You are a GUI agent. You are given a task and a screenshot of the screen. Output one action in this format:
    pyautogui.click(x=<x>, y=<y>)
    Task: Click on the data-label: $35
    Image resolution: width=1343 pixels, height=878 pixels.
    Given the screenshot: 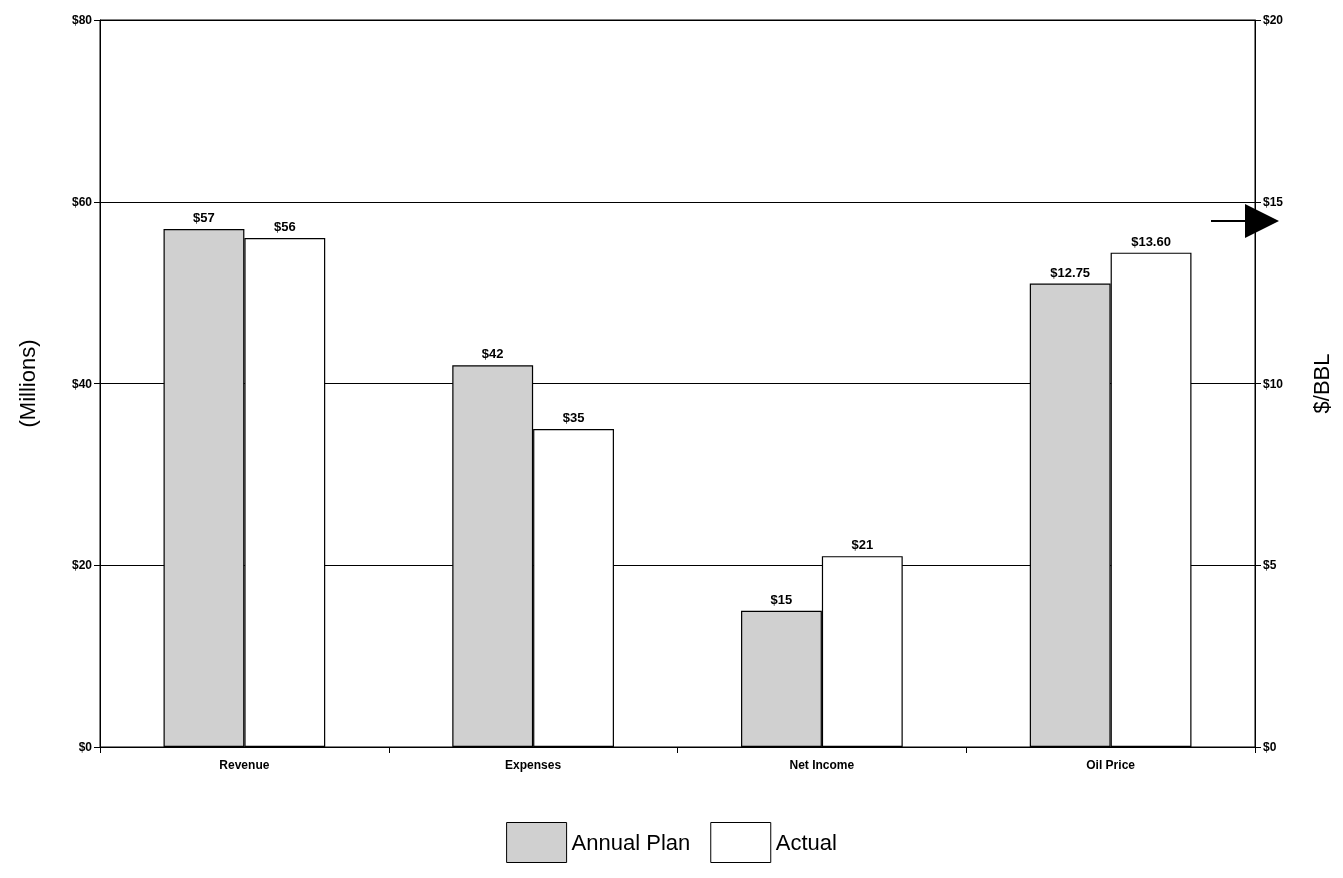 What is the action you would take?
    pyautogui.click(x=573, y=417)
    